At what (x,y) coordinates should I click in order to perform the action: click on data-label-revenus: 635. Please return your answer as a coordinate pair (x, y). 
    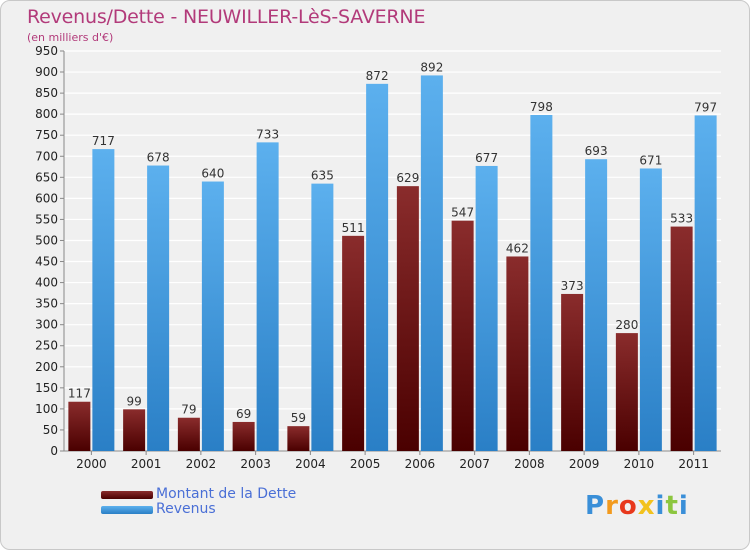
    Looking at the image, I should click on (322, 176).